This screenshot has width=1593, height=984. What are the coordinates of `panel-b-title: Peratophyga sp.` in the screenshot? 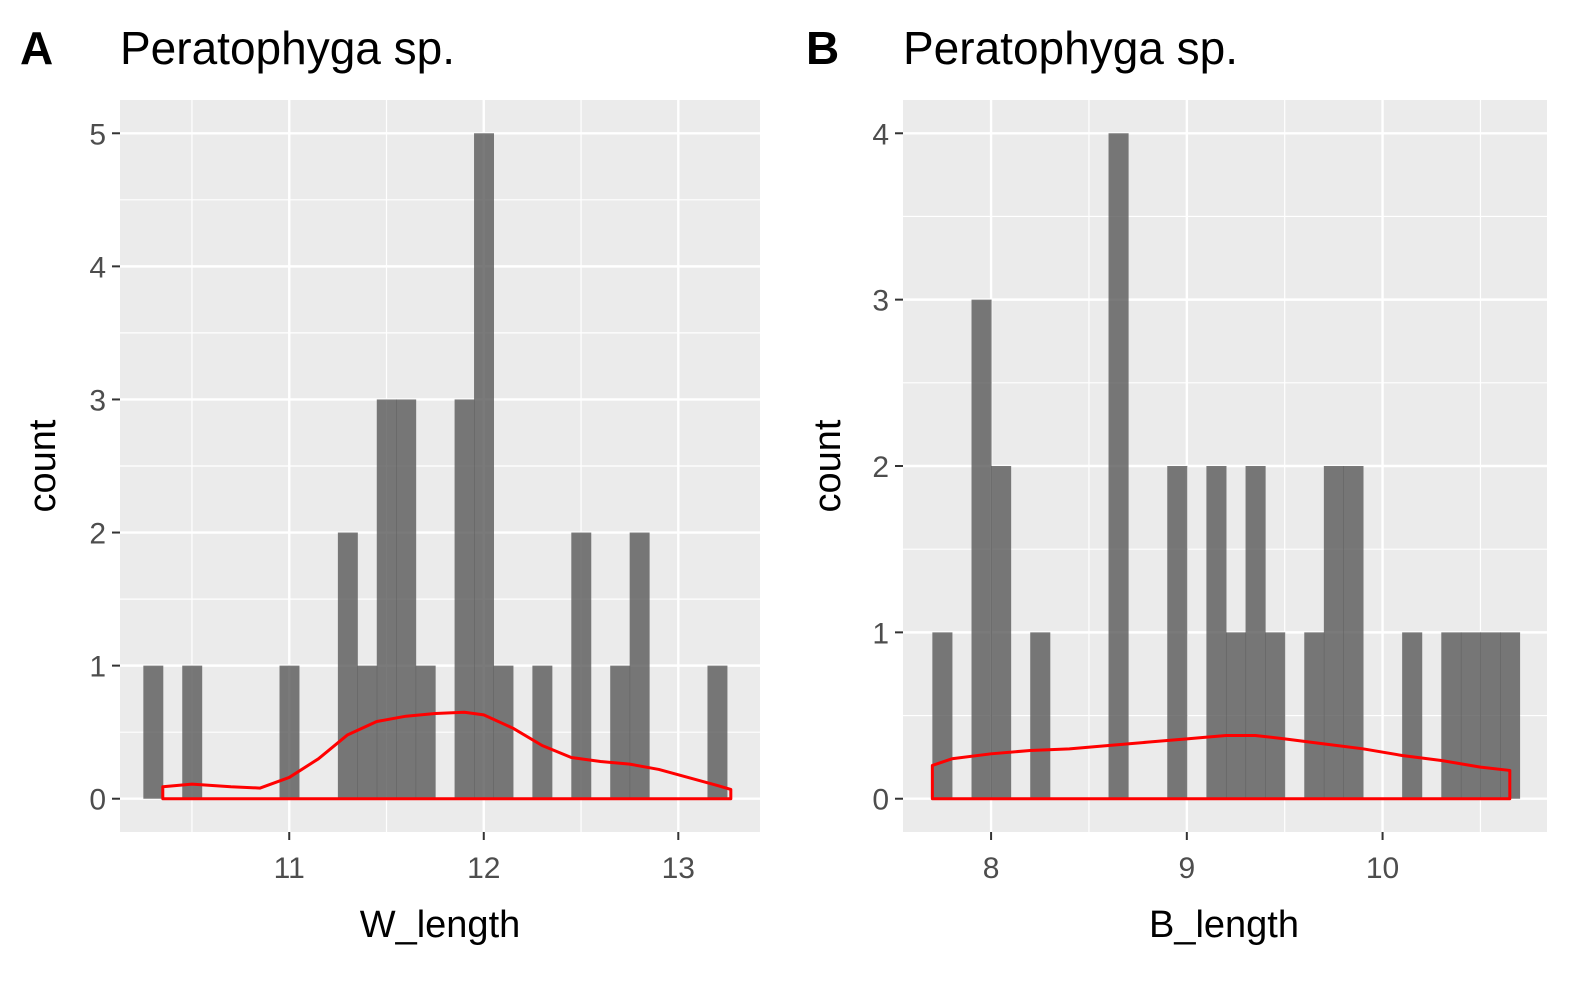 It's located at (1070, 48).